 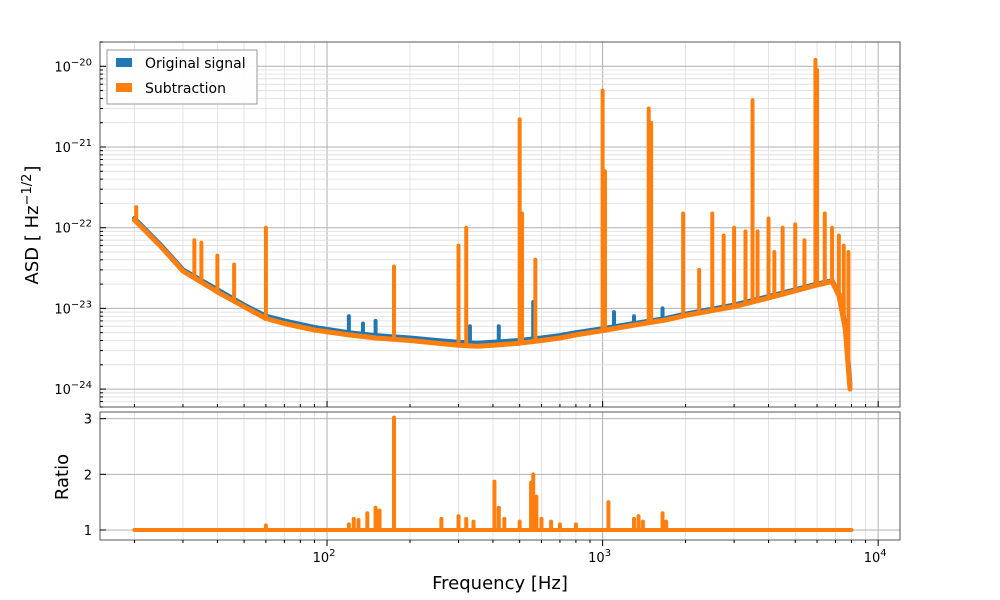 What do you see at coordinates (62, 477) in the screenshot?
I see `ratio-y-axis-title: Ratio` at bounding box center [62, 477].